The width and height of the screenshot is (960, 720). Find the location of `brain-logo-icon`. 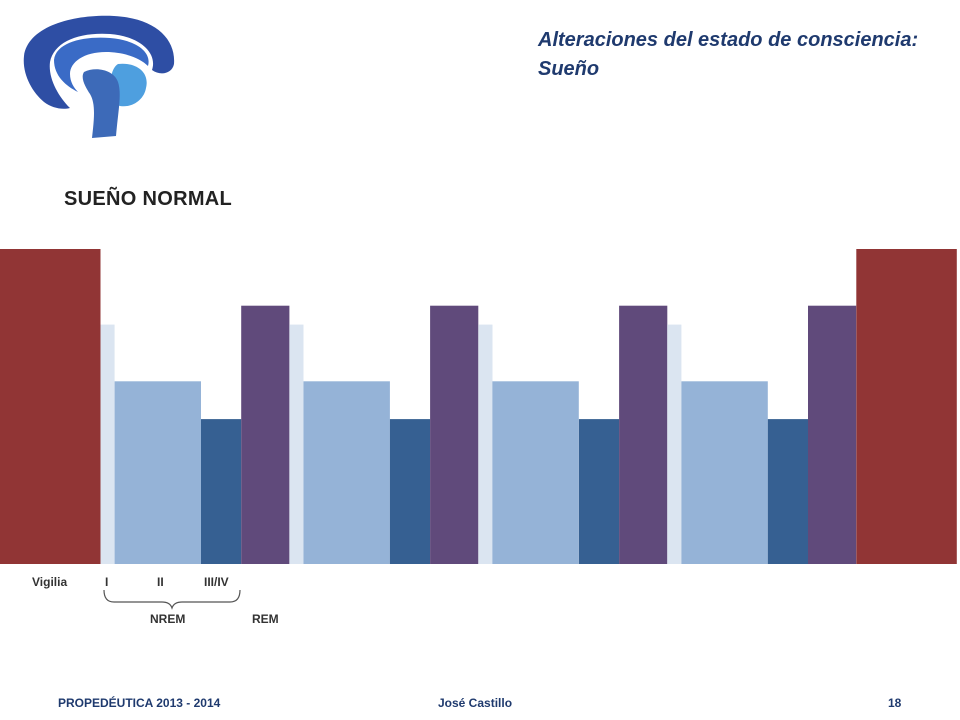

brain-logo-icon is located at coordinates (99, 76).